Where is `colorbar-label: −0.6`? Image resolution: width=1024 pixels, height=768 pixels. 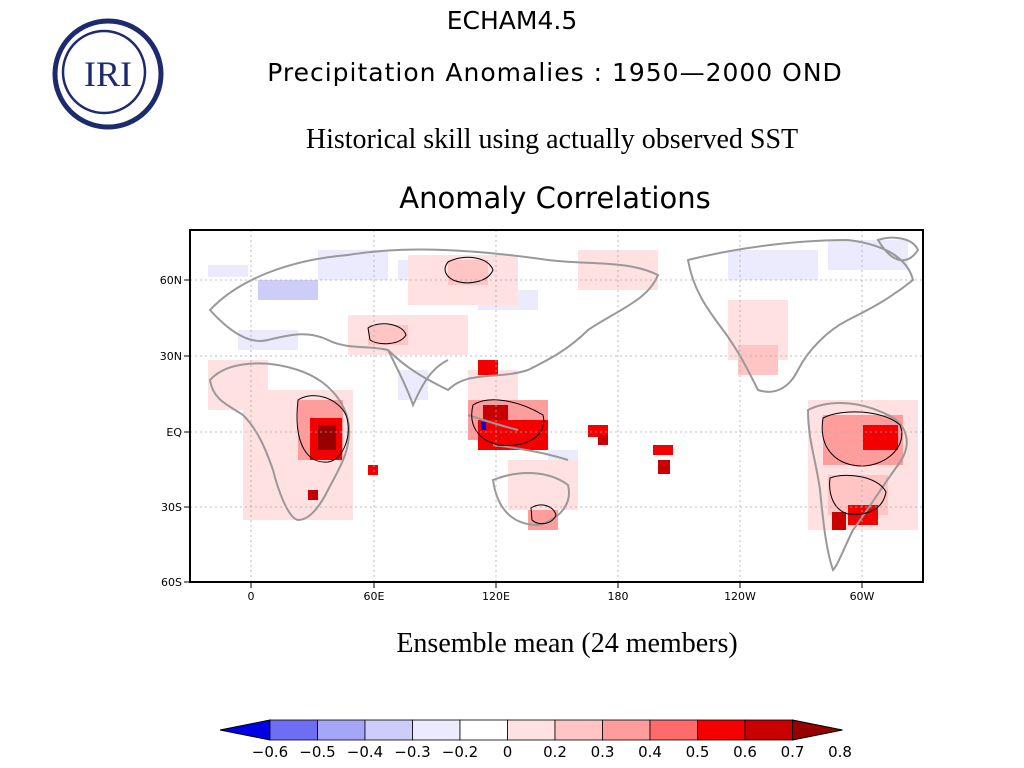
colorbar-label: −0.6 is located at coordinates (270, 752).